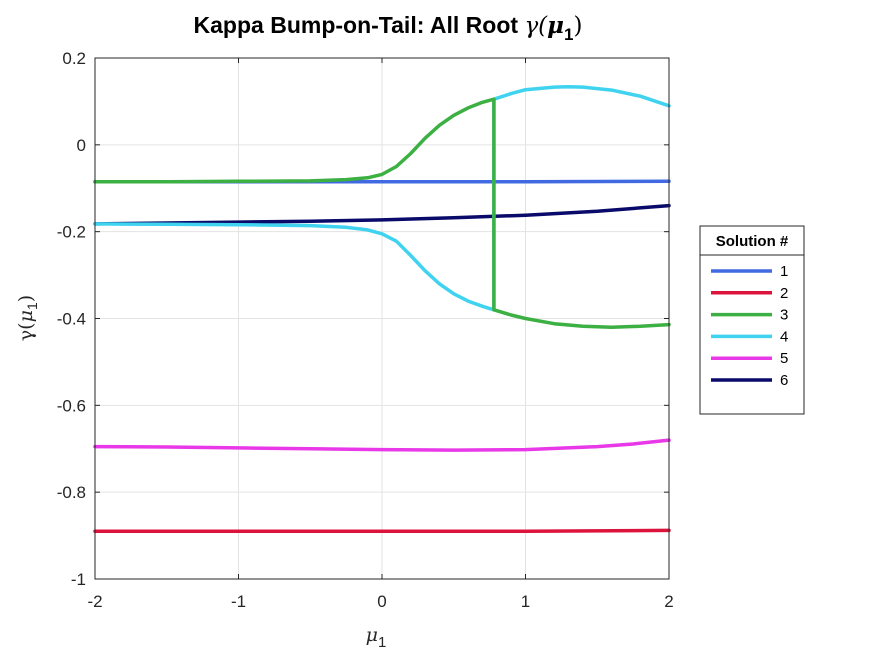 This screenshot has height=656, width=875. I want to click on y-axis-label-close: ), so click(26, 298).